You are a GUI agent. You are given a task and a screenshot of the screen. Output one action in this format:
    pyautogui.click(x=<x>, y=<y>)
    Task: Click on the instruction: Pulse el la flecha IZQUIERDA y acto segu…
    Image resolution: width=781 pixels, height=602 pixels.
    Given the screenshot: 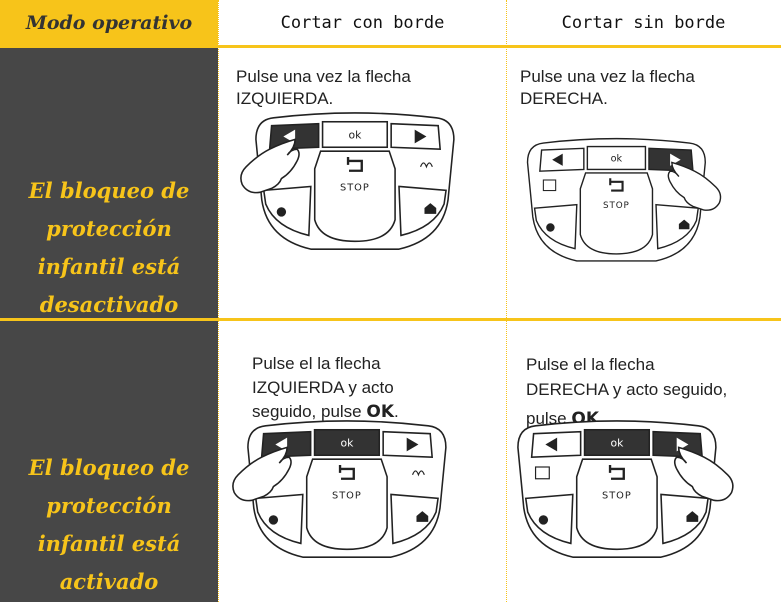 What is the action you would take?
    pyautogui.click(x=325, y=388)
    